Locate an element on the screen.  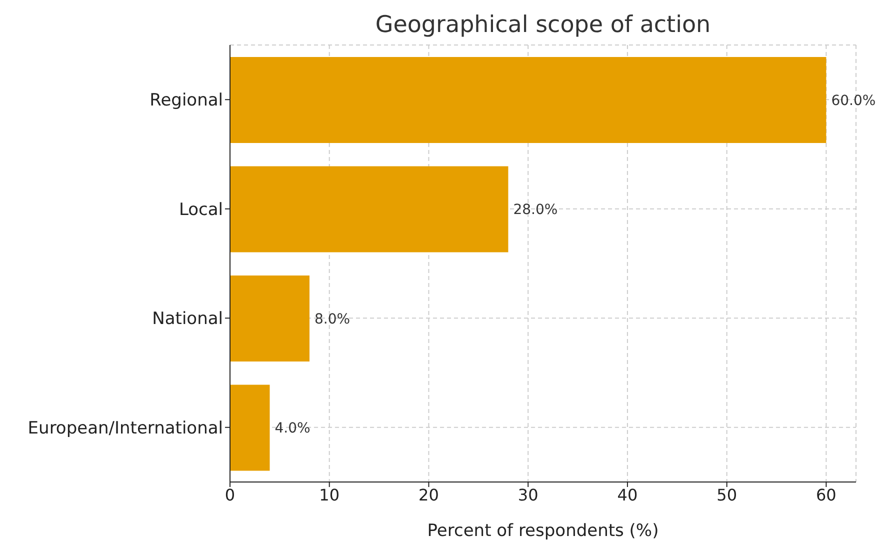
y-tick-label: Regional is located at coordinates (186, 100).